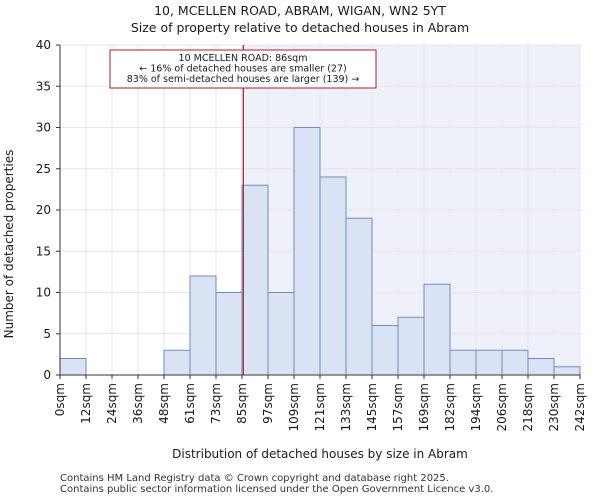  Describe the element at coordinates (268, 403) in the screenshot. I see `x-tick-label: 97sqm` at that location.